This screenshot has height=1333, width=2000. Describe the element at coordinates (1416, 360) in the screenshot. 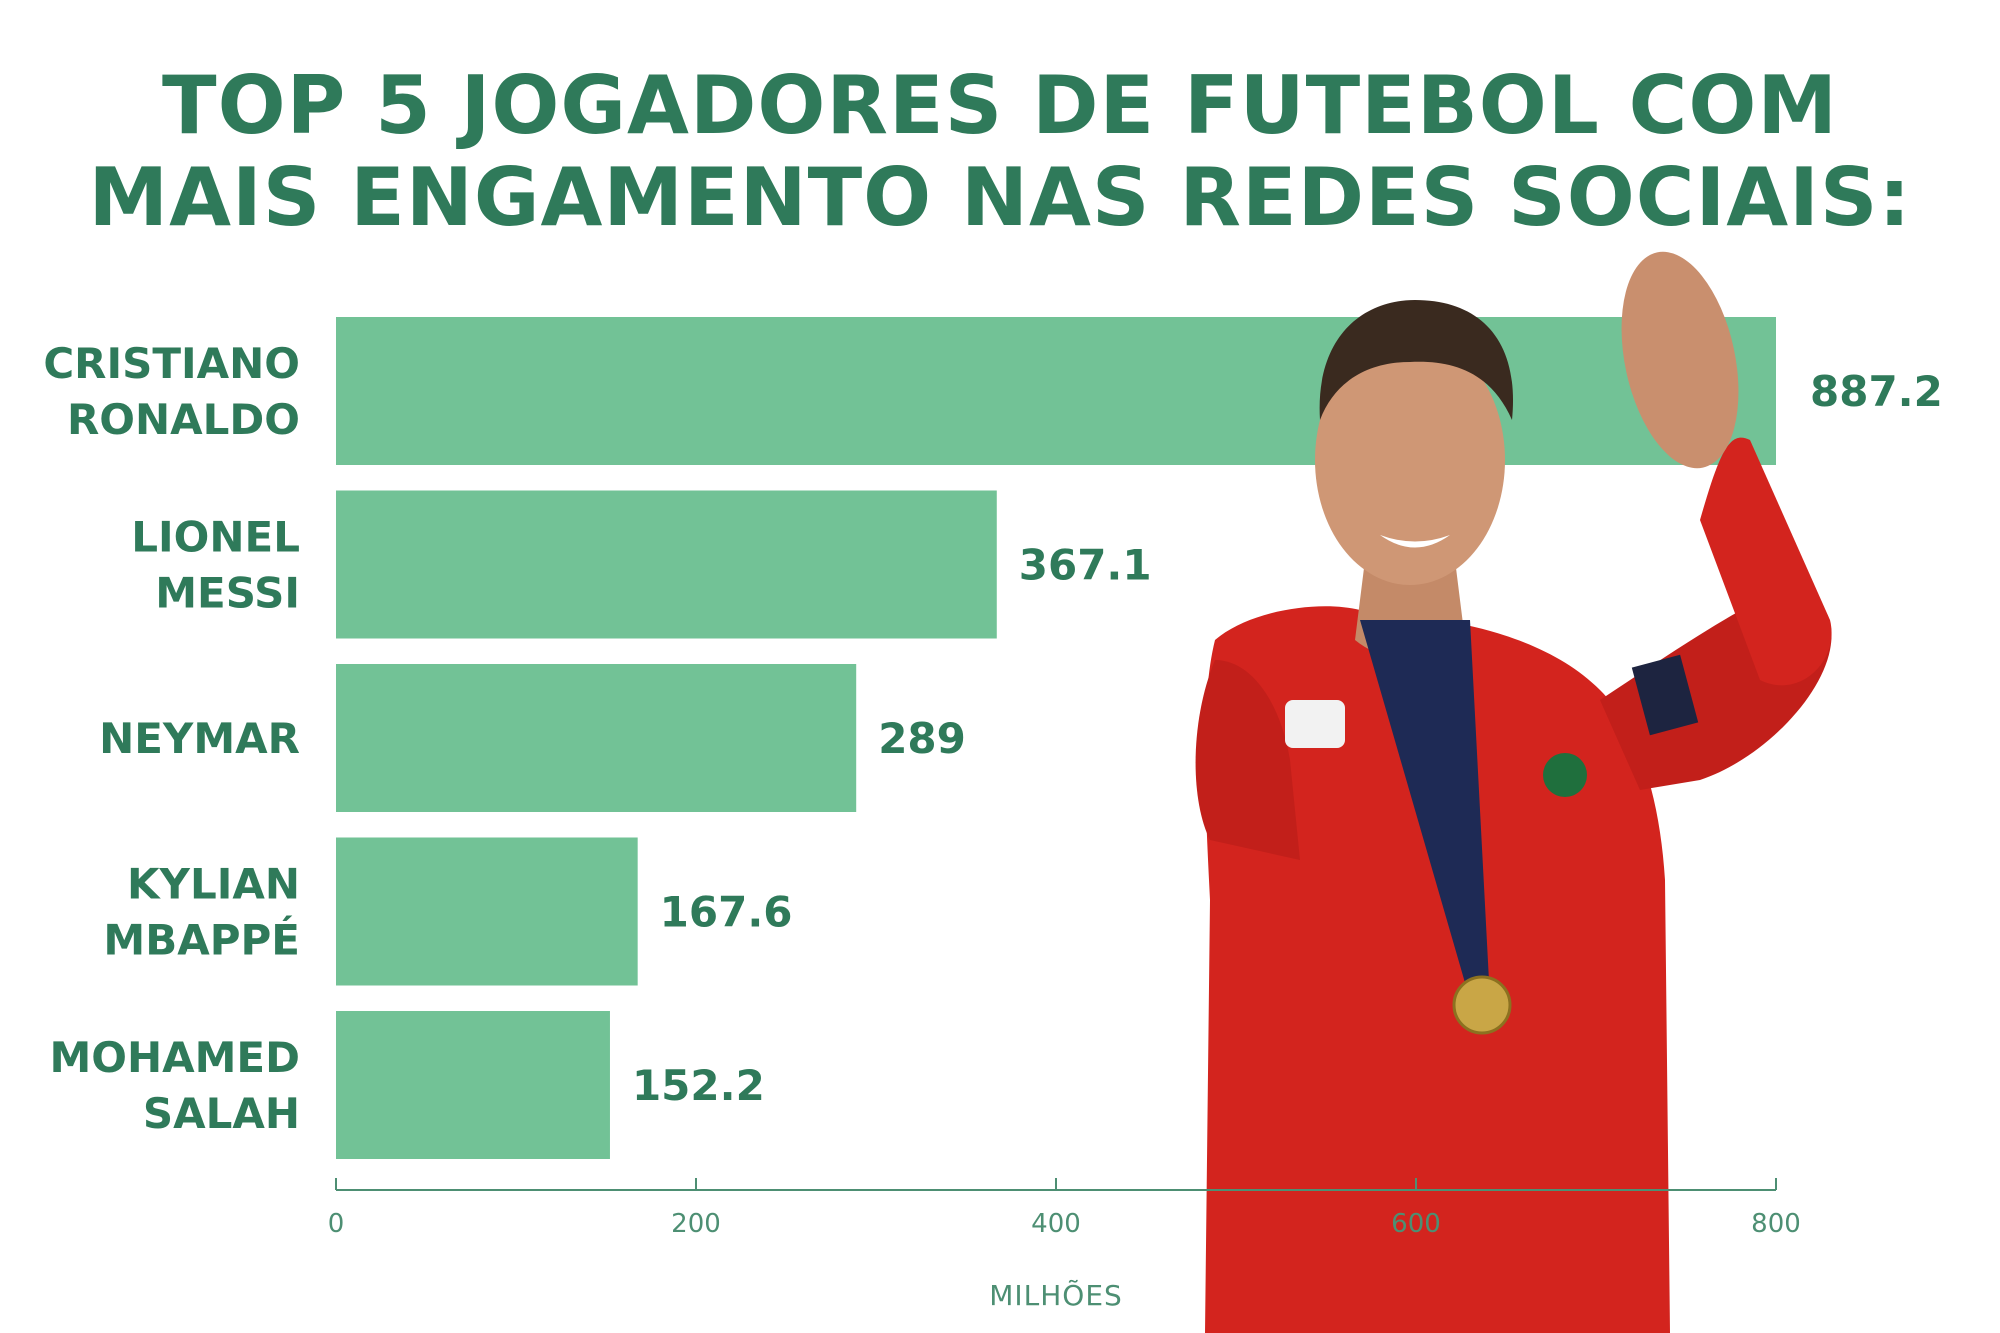

I see `hair-shape` at that location.